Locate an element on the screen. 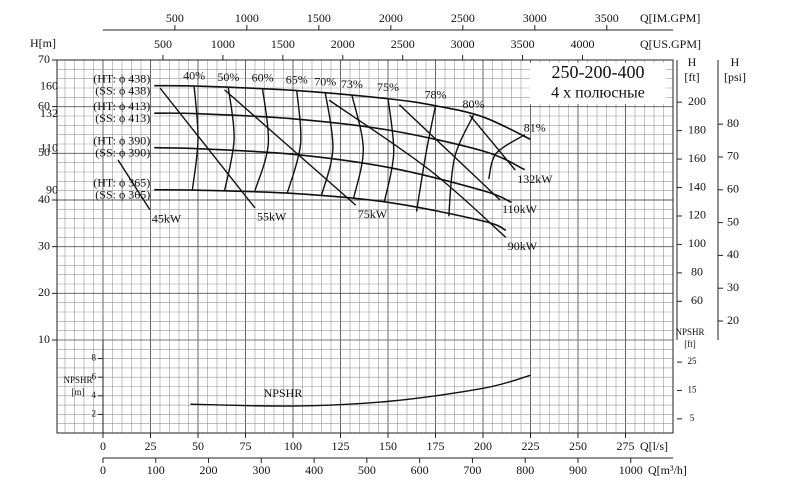 This screenshot has width=805, height=495. y-tick-label: 15 is located at coordinates (693, 390).